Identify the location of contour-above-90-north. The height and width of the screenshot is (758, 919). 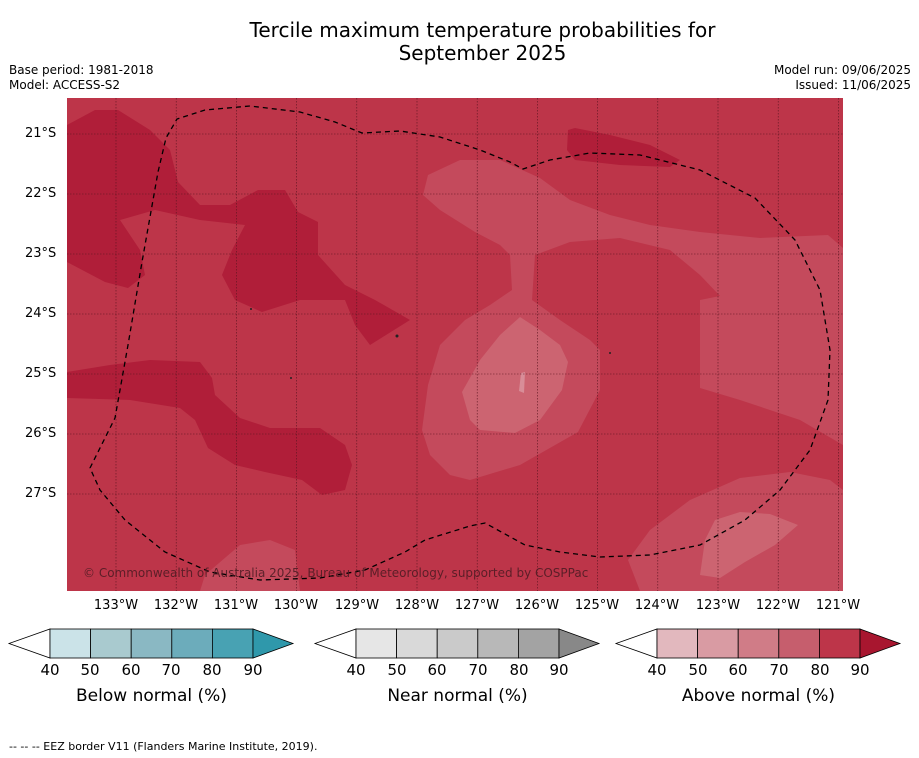
(238, 227).